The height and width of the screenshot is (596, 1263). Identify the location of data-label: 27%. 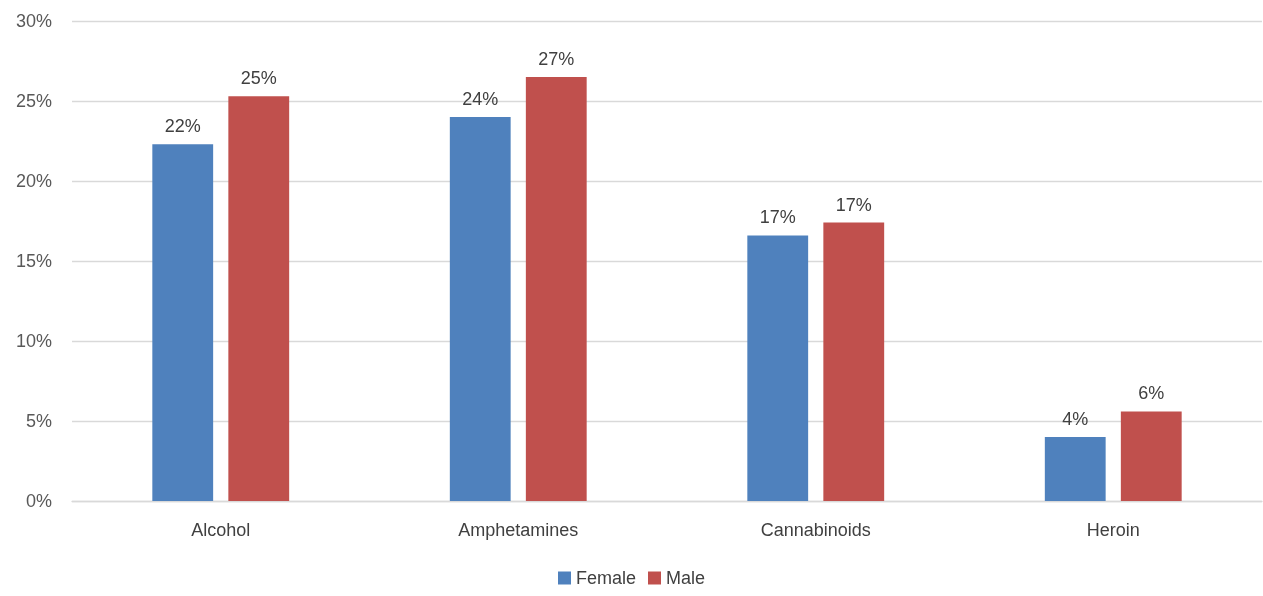
(556, 59).